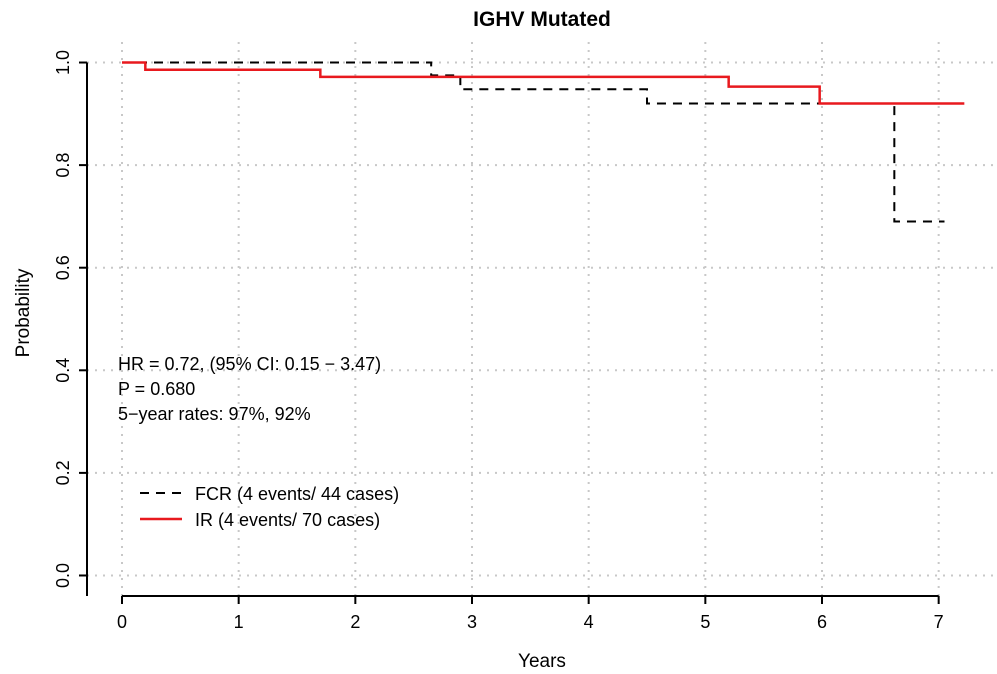 This screenshot has width=997, height=674. What do you see at coordinates (156, 389) in the screenshot?
I see `p-value-text: P = 0.680` at bounding box center [156, 389].